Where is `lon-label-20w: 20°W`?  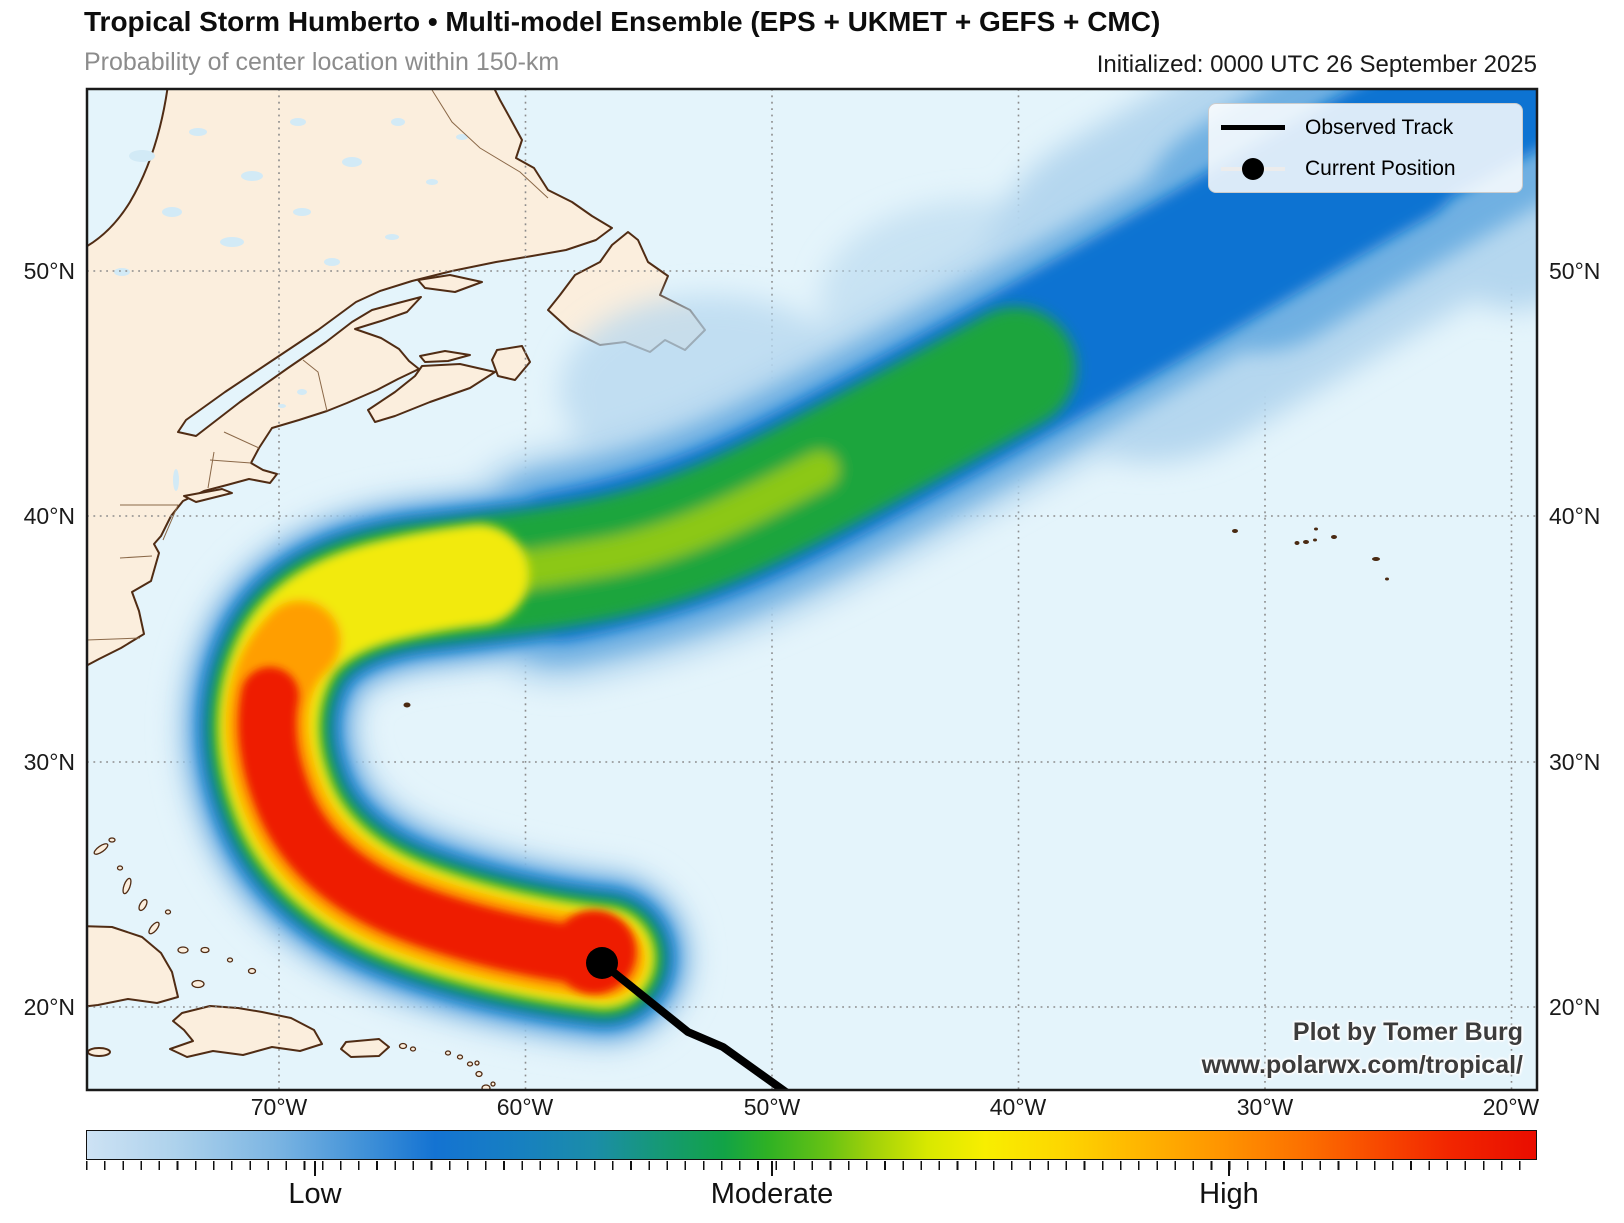 lon-label-20w: 20°W is located at coordinates (1511, 1107).